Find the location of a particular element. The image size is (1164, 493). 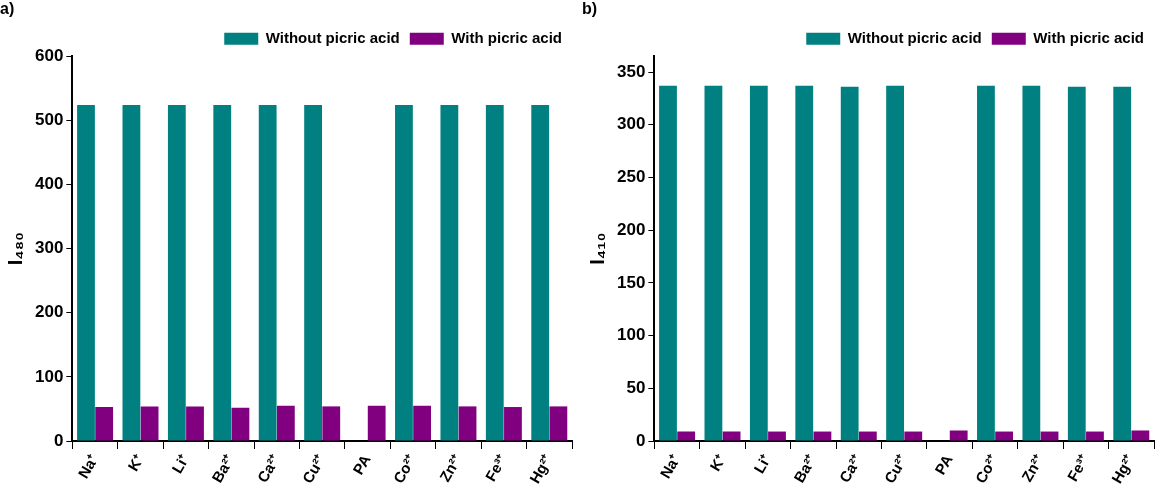

y-tick-label: 600 is located at coordinates (49, 55).